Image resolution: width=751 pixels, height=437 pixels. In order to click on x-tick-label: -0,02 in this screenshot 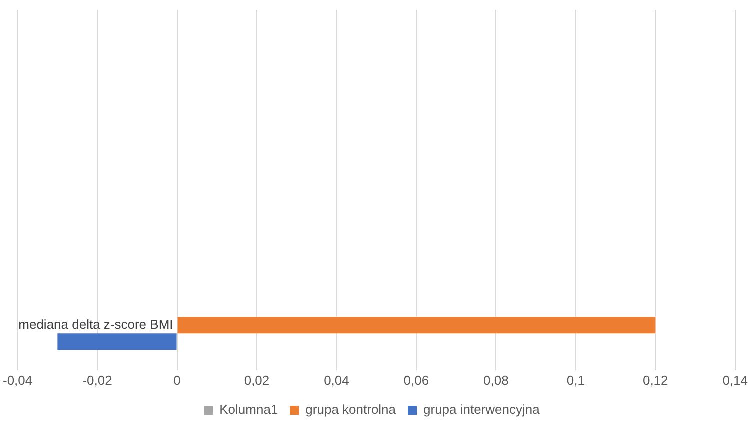, I will do `click(97, 380)`.